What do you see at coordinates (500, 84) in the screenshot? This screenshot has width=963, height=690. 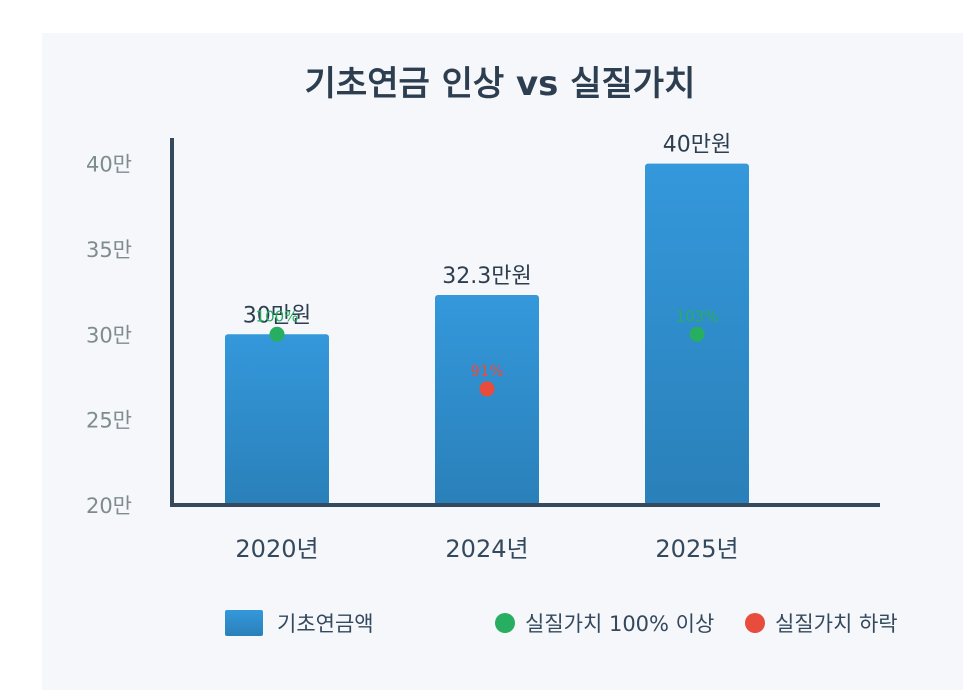 I see `chart-title: 기초연금 인상 vs 실질가치` at bounding box center [500, 84].